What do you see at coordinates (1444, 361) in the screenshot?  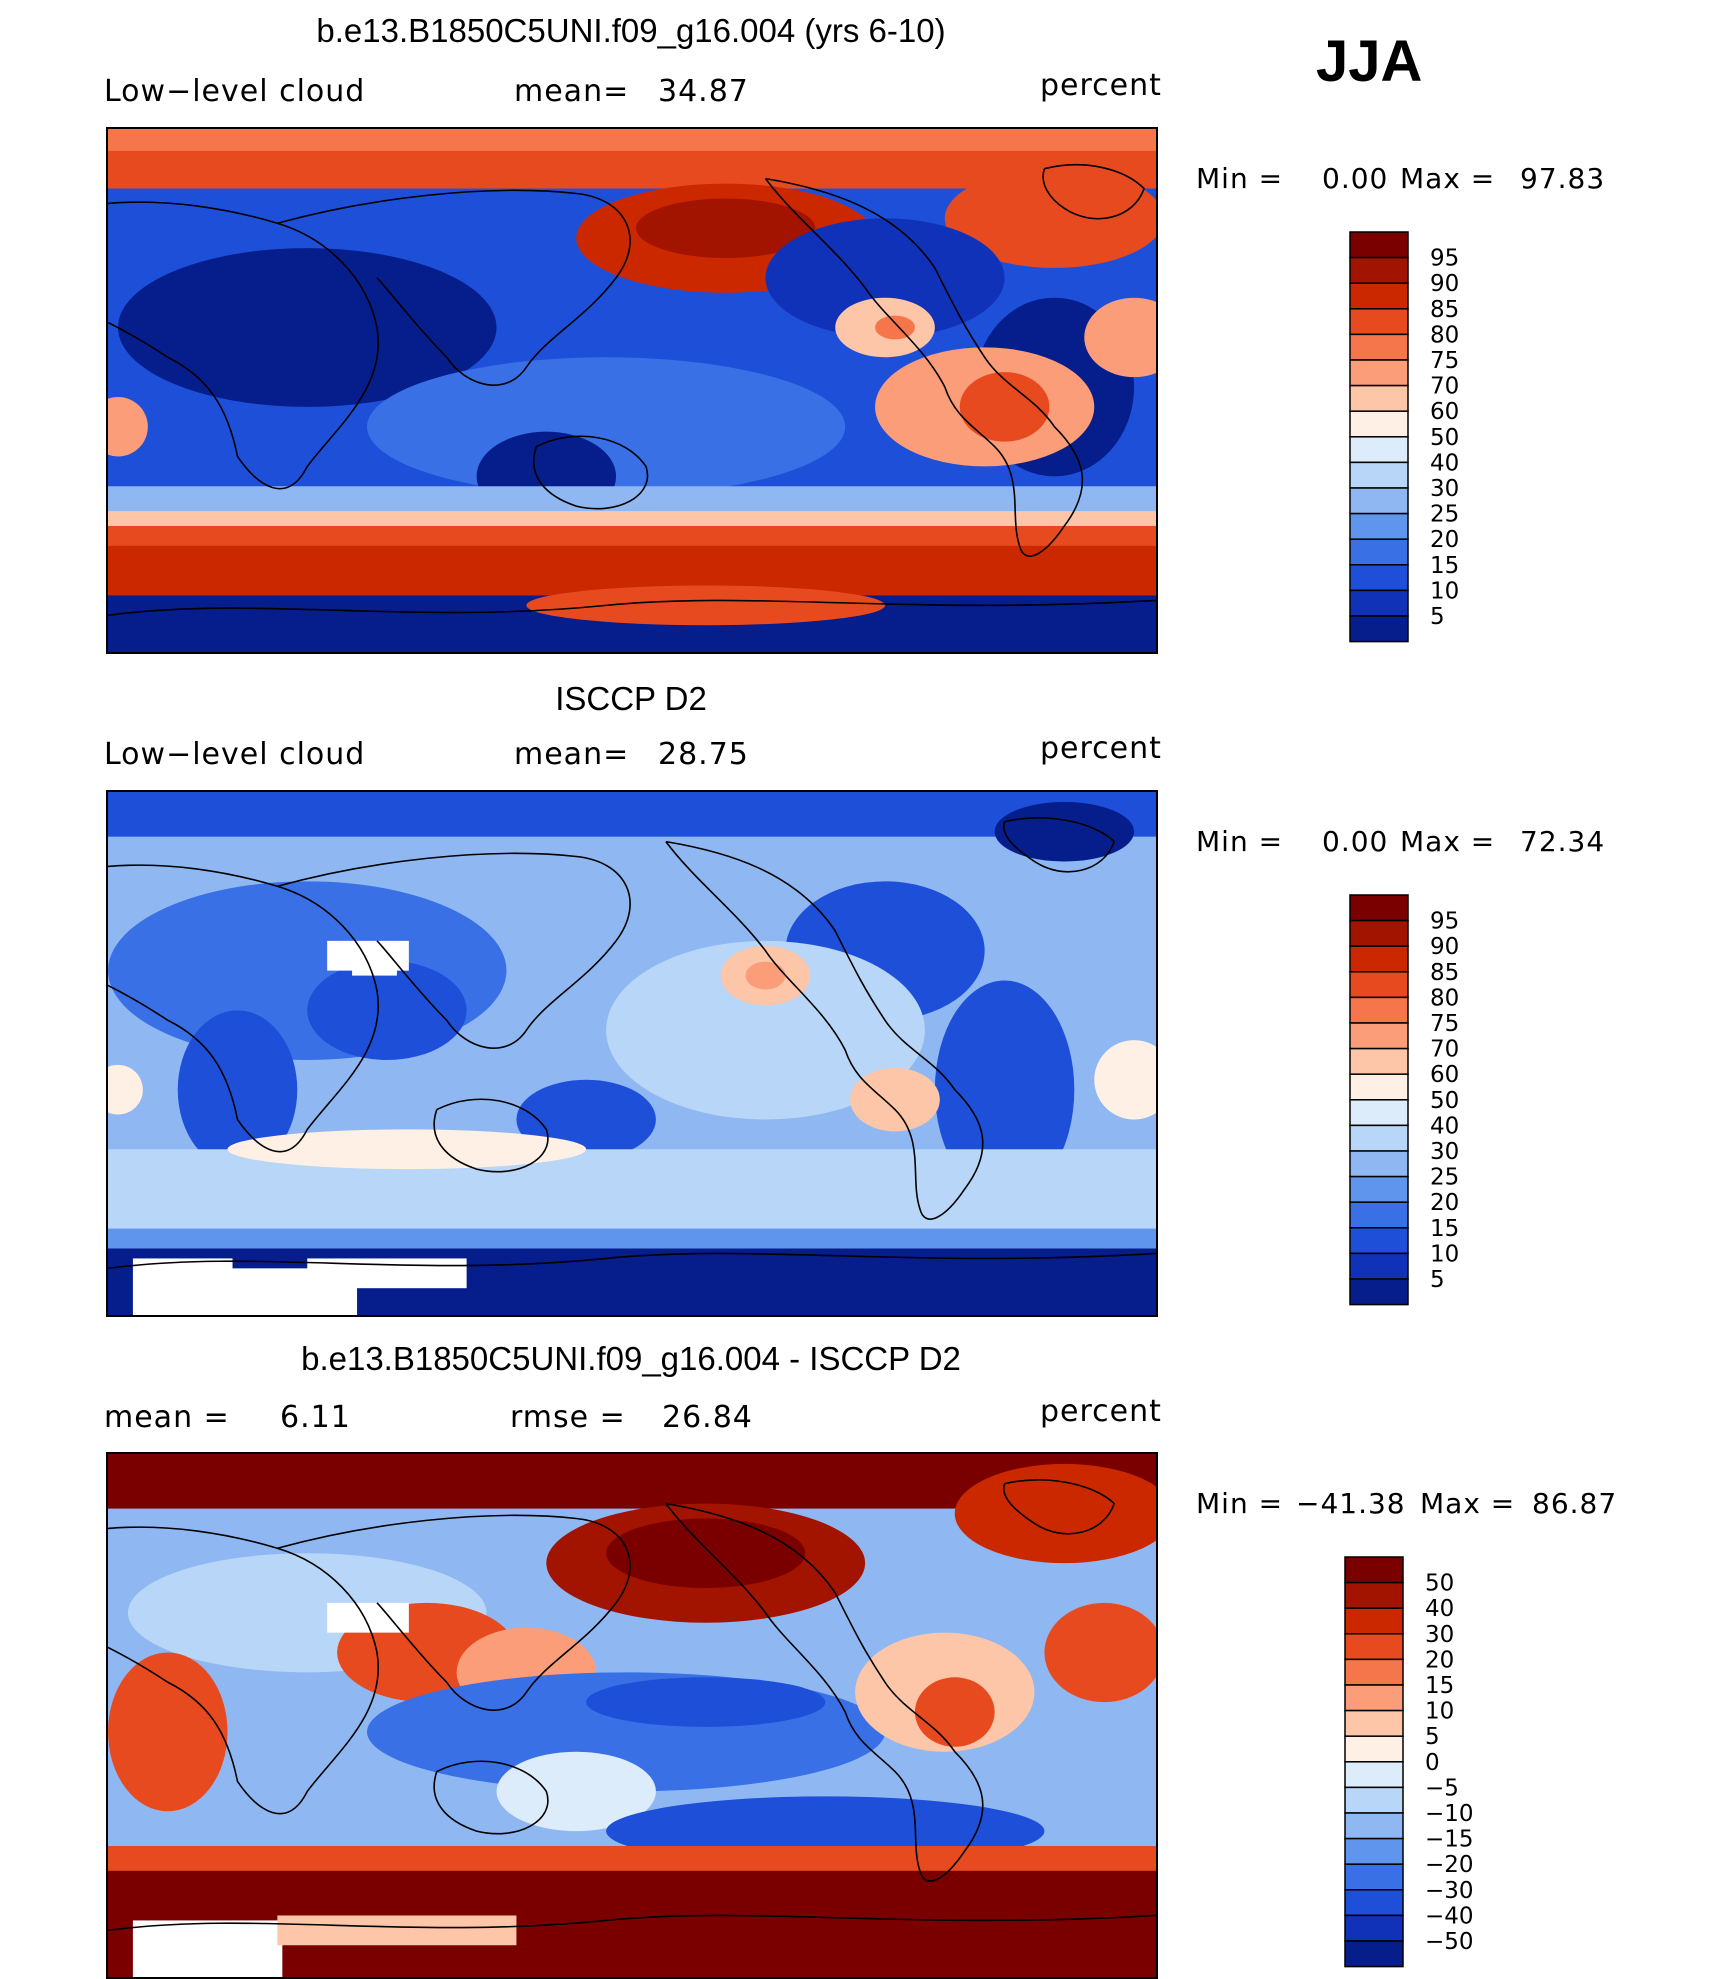 I see `colorbar-1-tick-label: 75` at bounding box center [1444, 361].